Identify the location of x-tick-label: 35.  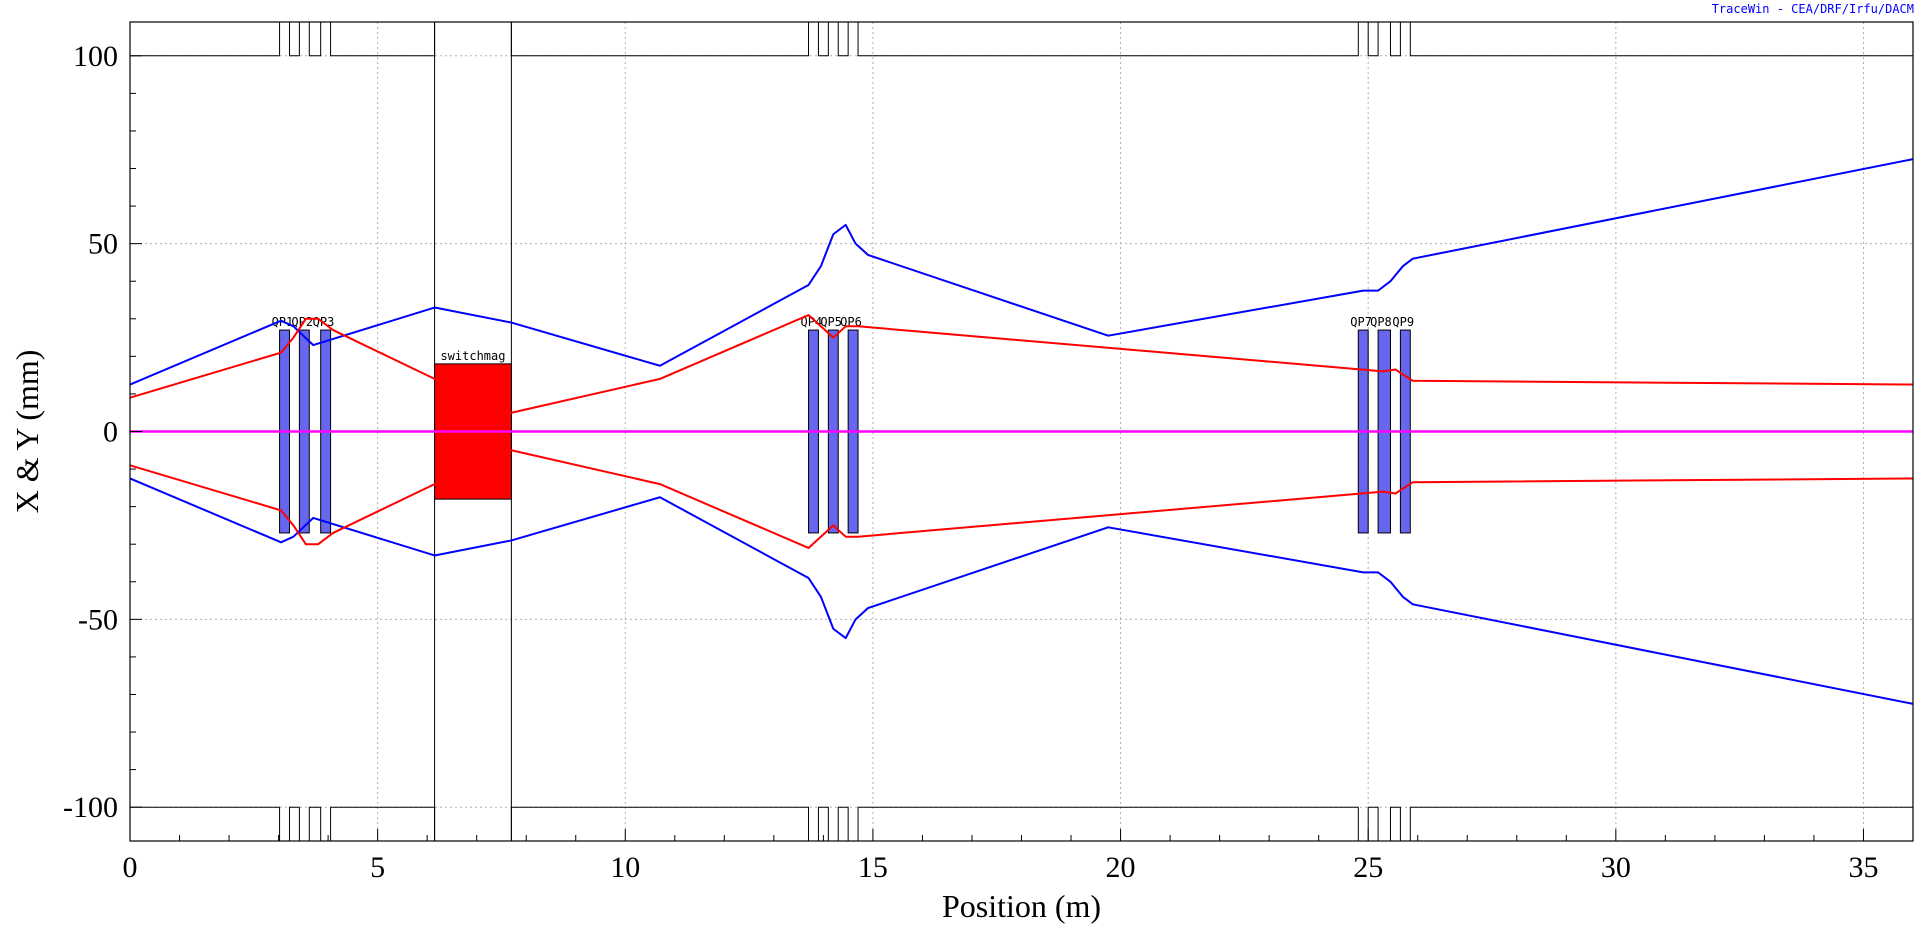
(1863, 867).